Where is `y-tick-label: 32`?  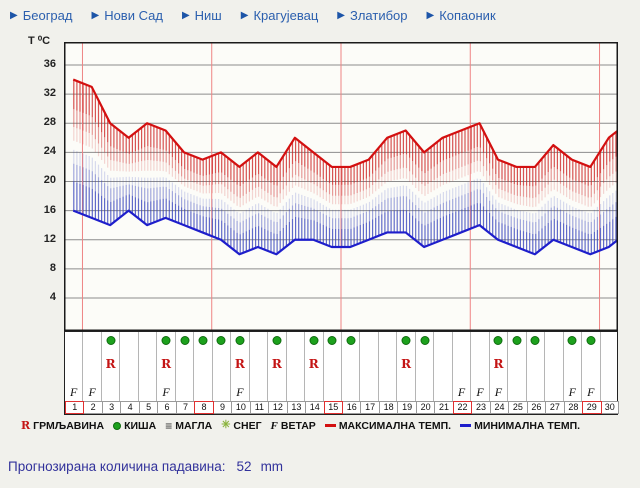 y-tick-label: 32 is located at coordinates (49, 93).